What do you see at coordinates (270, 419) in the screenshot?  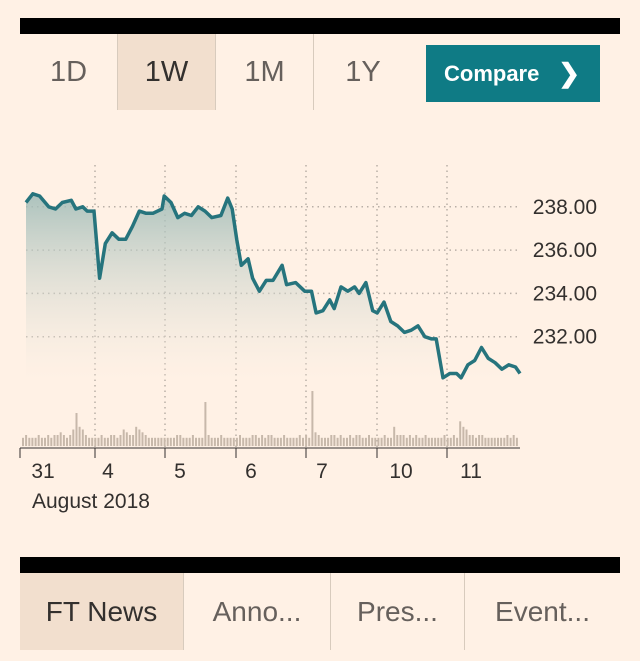 I see `volume-bars` at bounding box center [270, 419].